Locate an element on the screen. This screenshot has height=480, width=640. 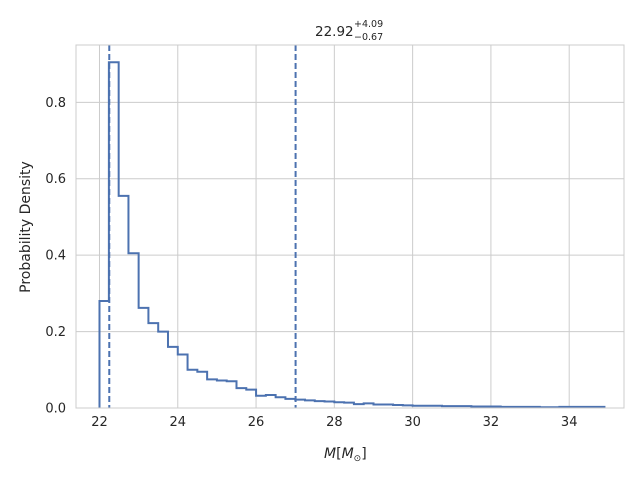
x-label-inner: M is located at coordinates (348, 454).